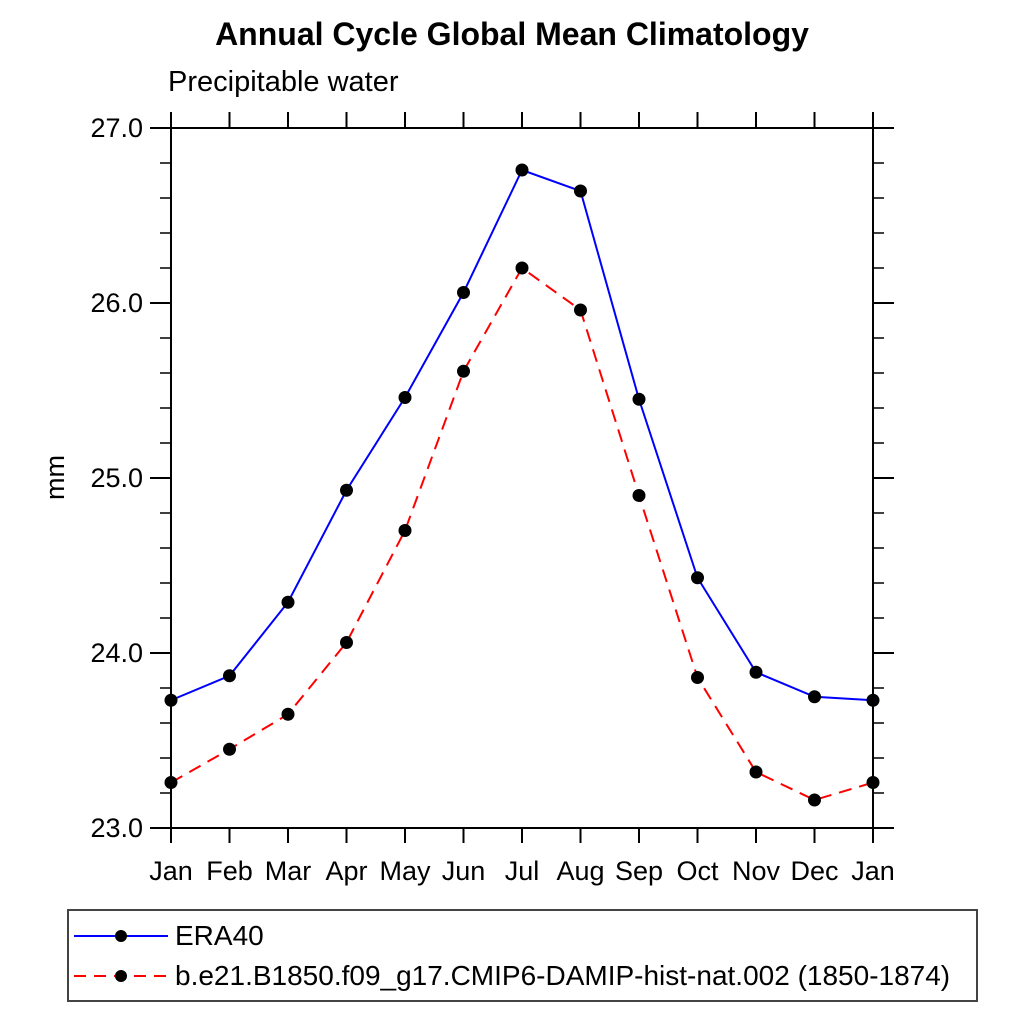 This screenshot has height=1024, width=1024. What do you see at coordinates (639, 871) in the screenshot?
I see `x-tick-label: Sep` at bounding box center [639, 871].